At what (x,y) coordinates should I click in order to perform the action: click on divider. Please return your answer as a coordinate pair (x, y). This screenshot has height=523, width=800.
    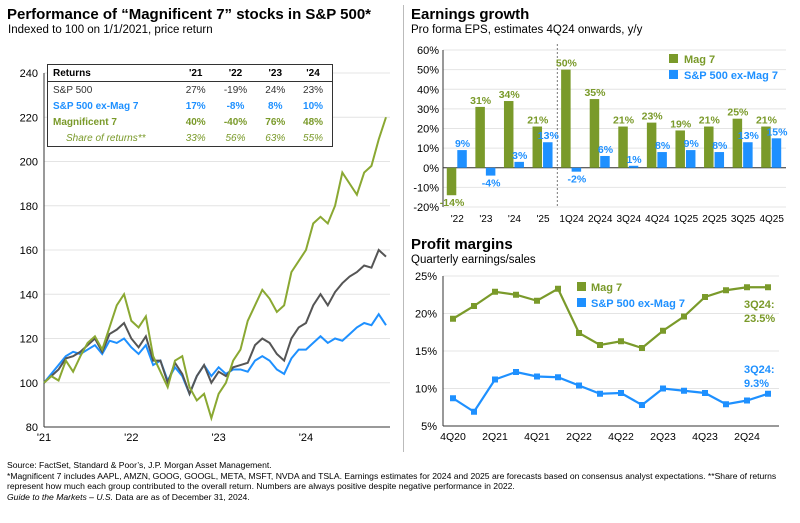
    Looking at the image, I should click on (403, 228).